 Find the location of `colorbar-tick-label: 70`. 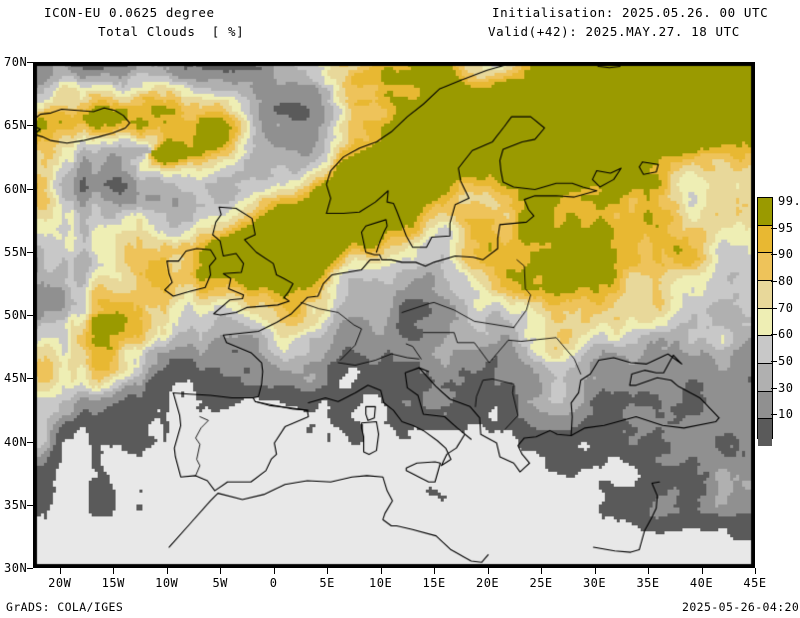

colorbar-tick-label: 70 is located at coordinates (786, 307).